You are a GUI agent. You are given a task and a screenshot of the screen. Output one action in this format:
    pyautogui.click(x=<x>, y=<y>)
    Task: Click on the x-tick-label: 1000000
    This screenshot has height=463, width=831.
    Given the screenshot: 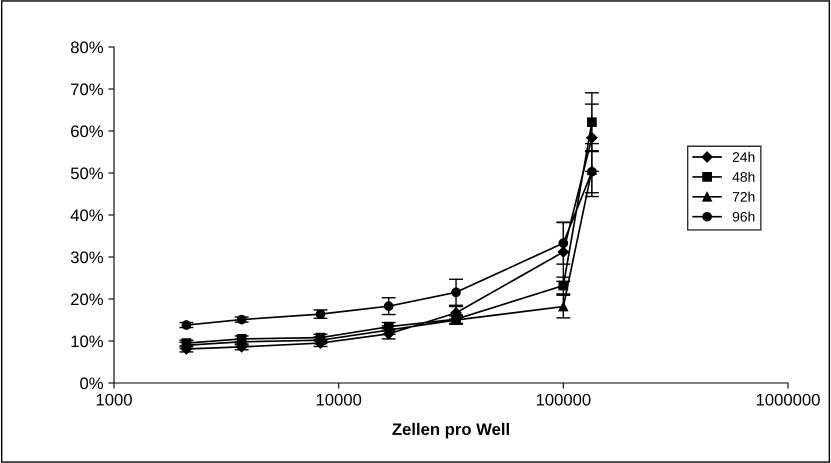 What is the action you would take?
    pyautogui.click(x=788, y=400)
    